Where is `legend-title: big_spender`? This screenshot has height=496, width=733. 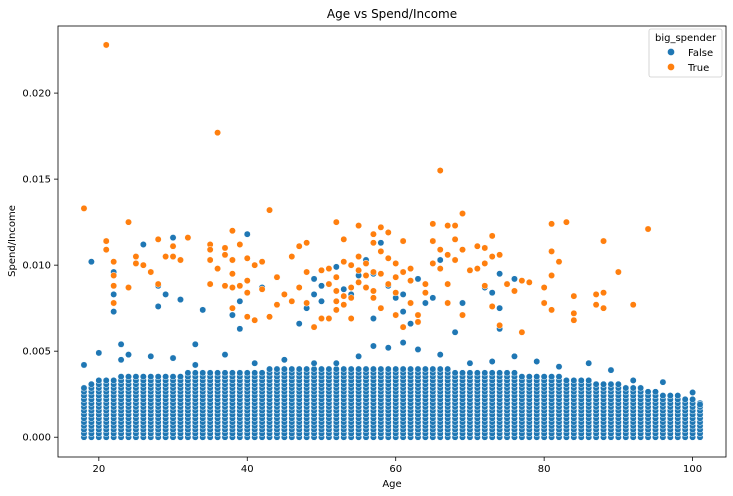 legend-title: big_spender is located at coordinates (686, 38).